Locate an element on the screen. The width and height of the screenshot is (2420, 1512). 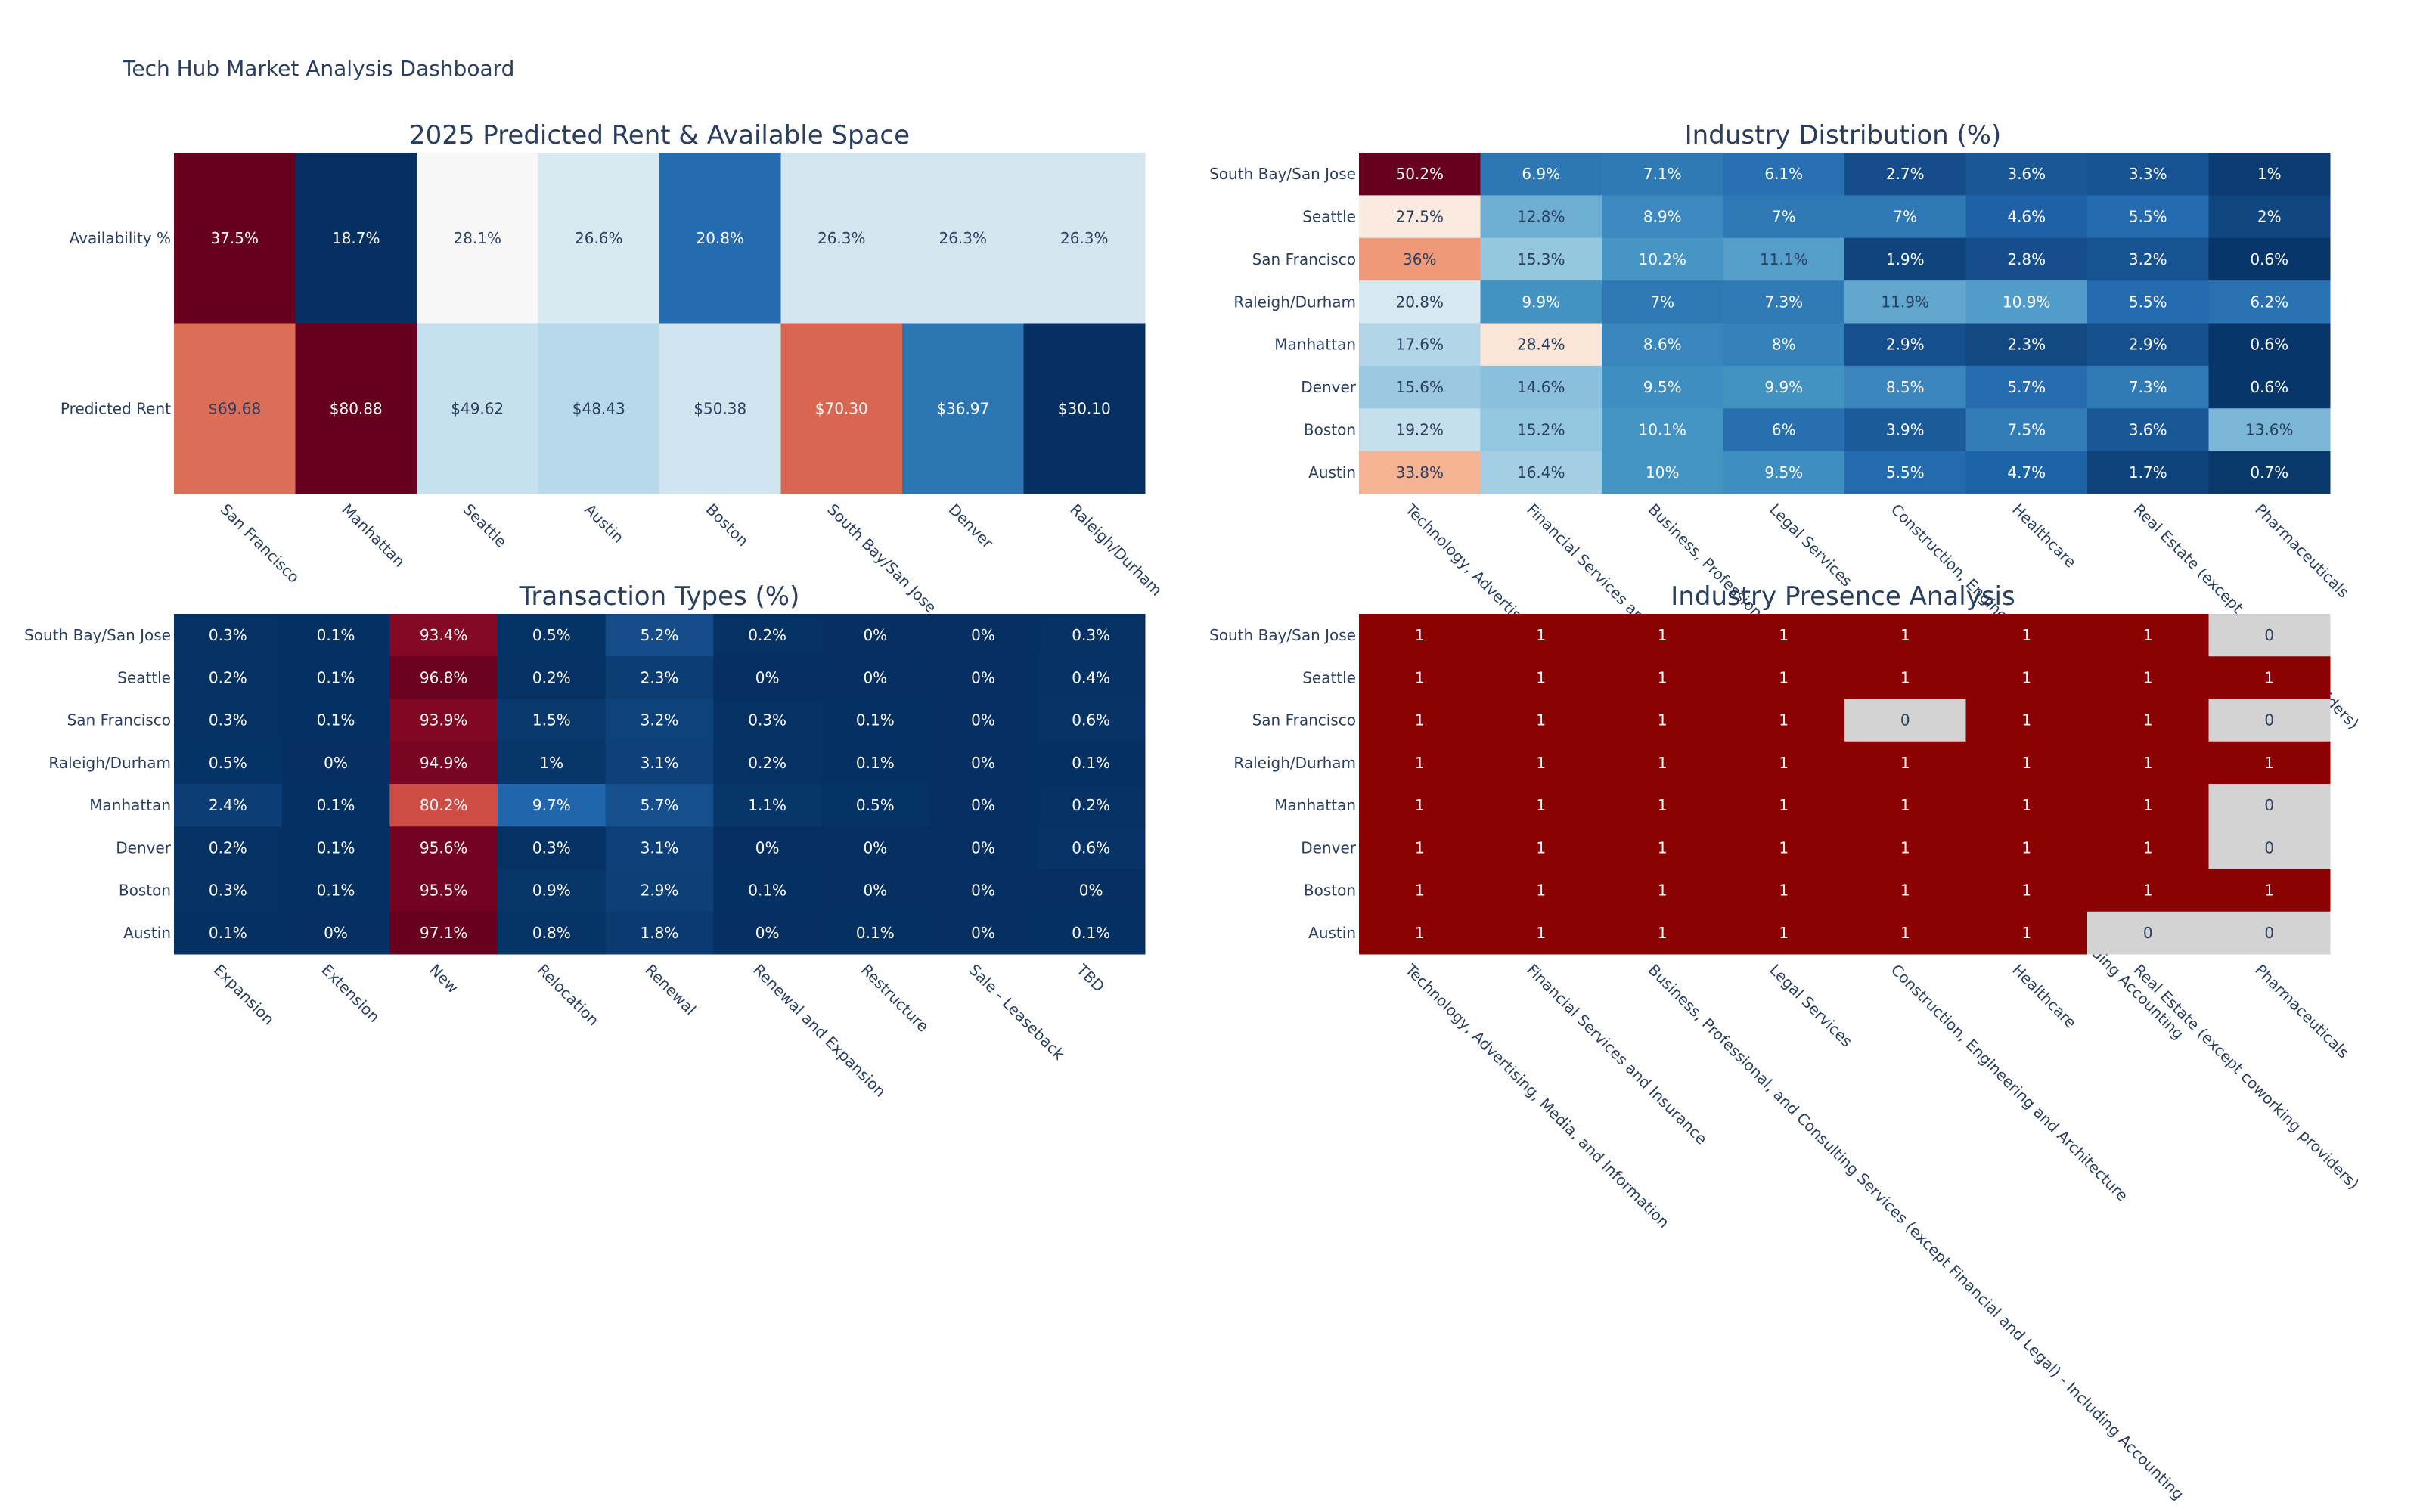
cell-label: 8.9% is located at coordinates (1663, 217).